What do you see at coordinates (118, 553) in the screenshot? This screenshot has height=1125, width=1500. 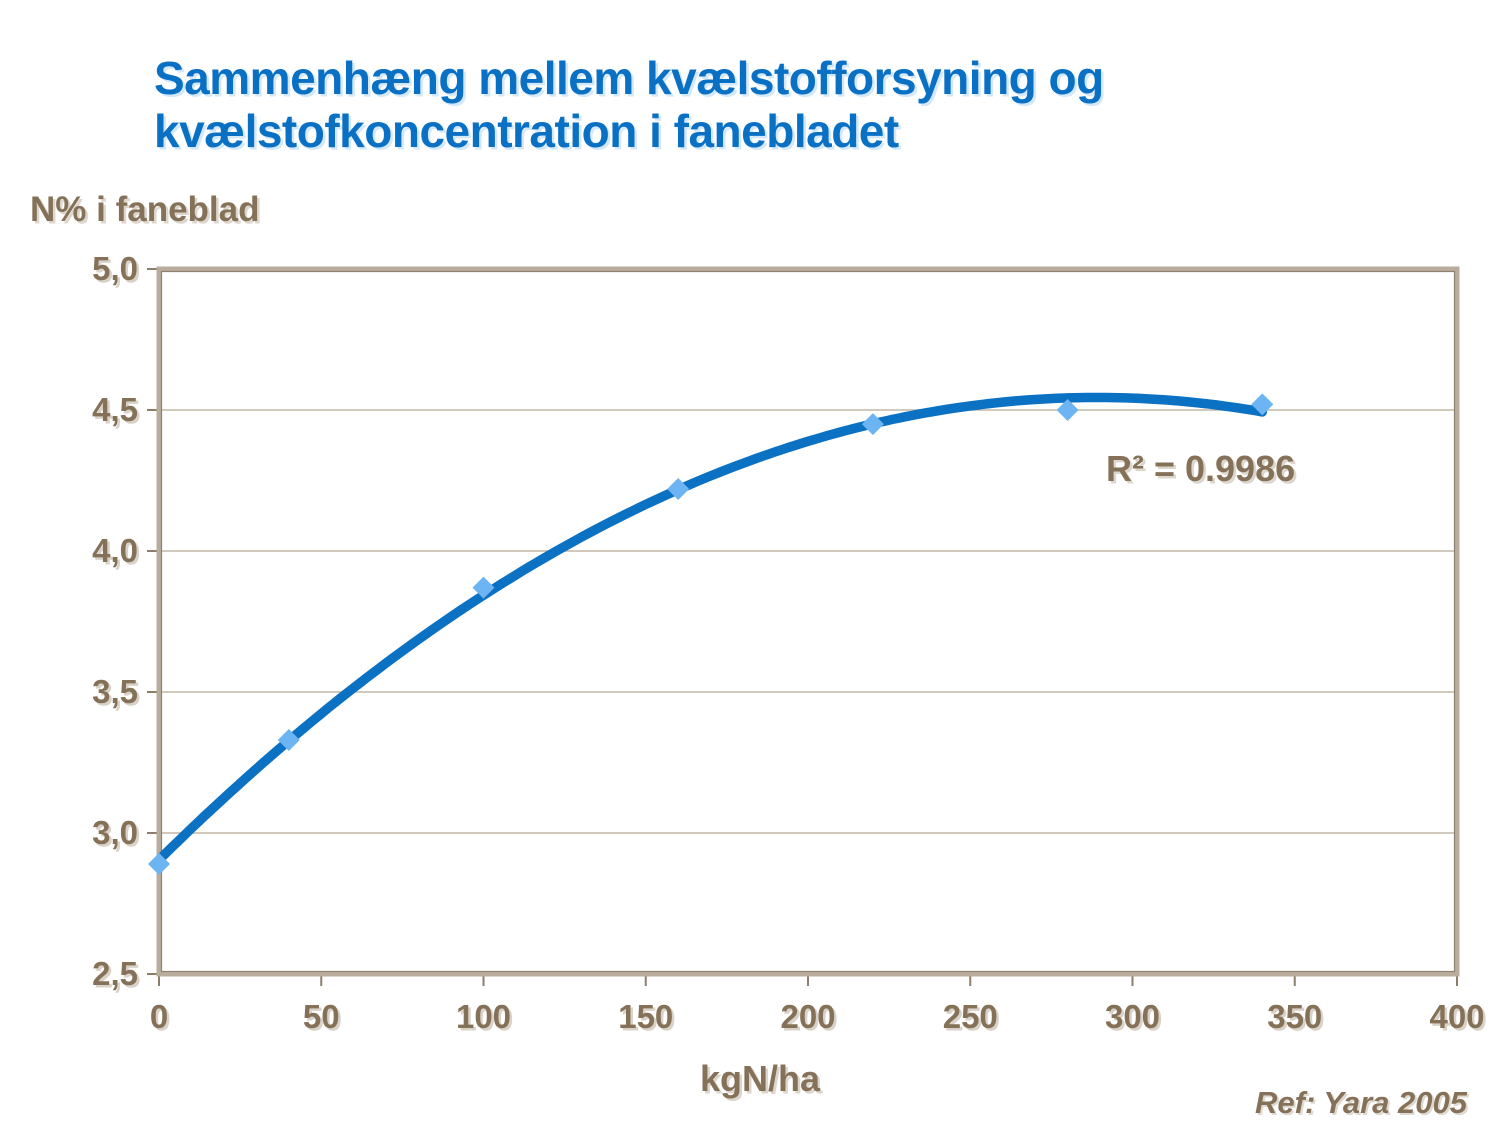 I see `y-tick-label-shadow: 4,0` at bounding box center [118, 553].